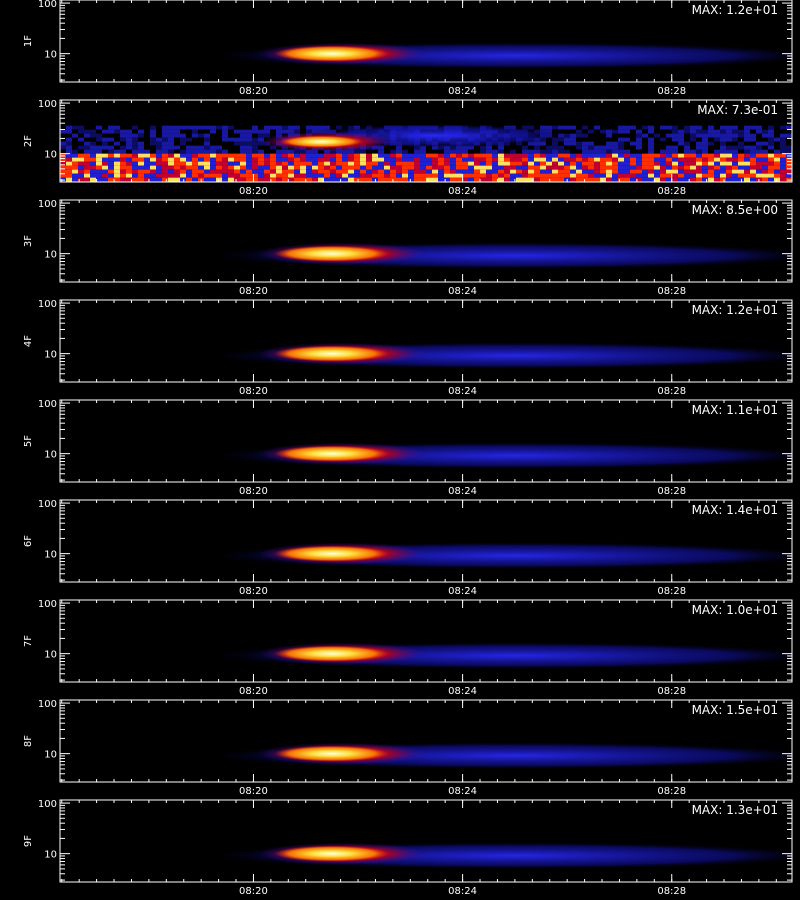 The image size is (800, 900). Describe the element at coordinates (735, 810) in the screenshot. I see `max-annotation: MAX: 1.3e+01` at that location.